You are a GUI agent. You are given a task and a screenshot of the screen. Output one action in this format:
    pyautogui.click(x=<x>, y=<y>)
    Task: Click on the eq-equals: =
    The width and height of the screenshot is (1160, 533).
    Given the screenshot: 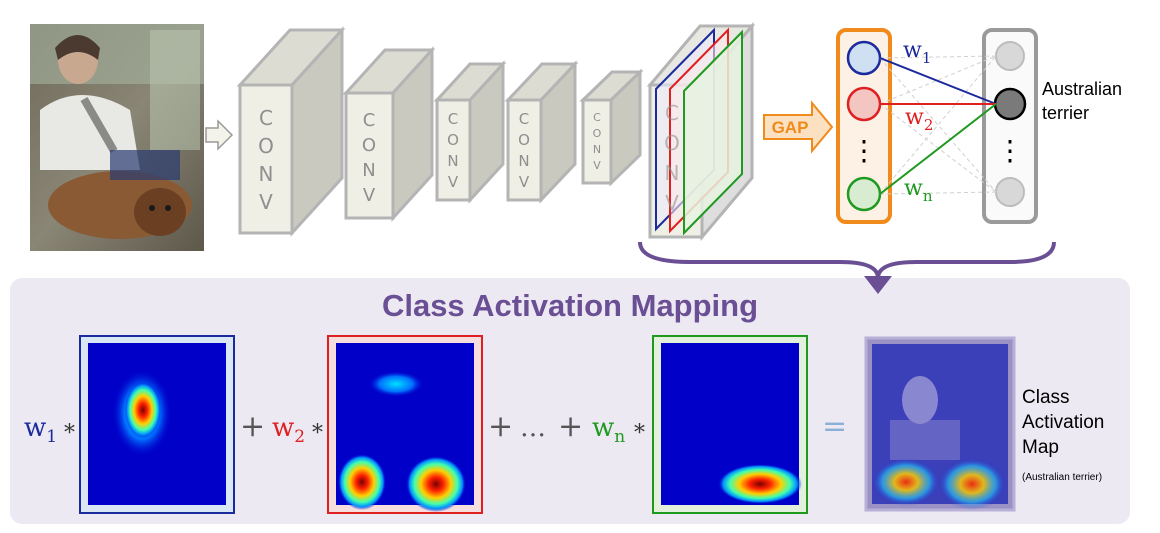 What is the action you would take?
    pyautogui.click(x=834, y=426)
    